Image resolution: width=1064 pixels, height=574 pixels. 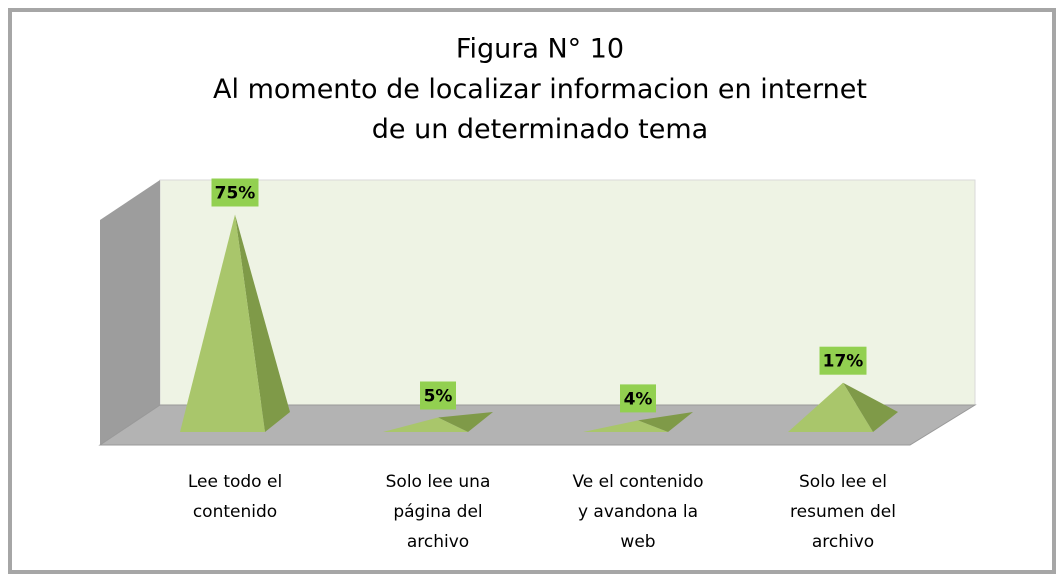 I want to click on x-tick-label: Lee todo el contenido, so click(x=235, y=497).